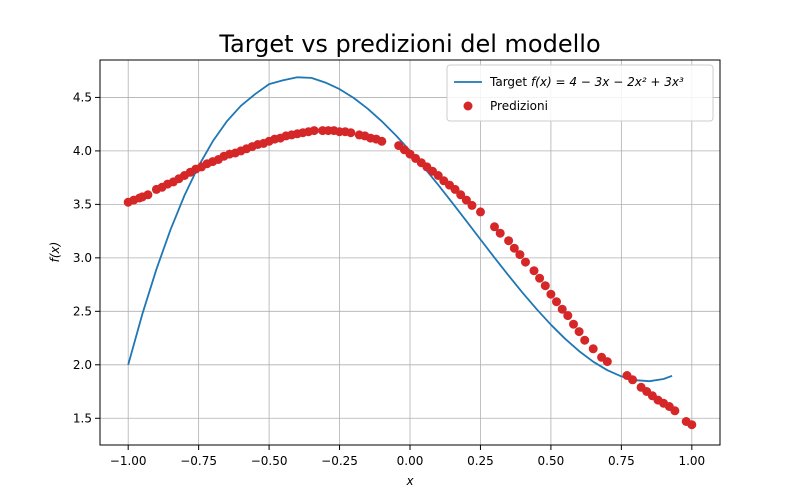  Describe the element at coordinates (519, 106) in the screenshot. I see `legend-predictions-label: Predizioni` at that location.